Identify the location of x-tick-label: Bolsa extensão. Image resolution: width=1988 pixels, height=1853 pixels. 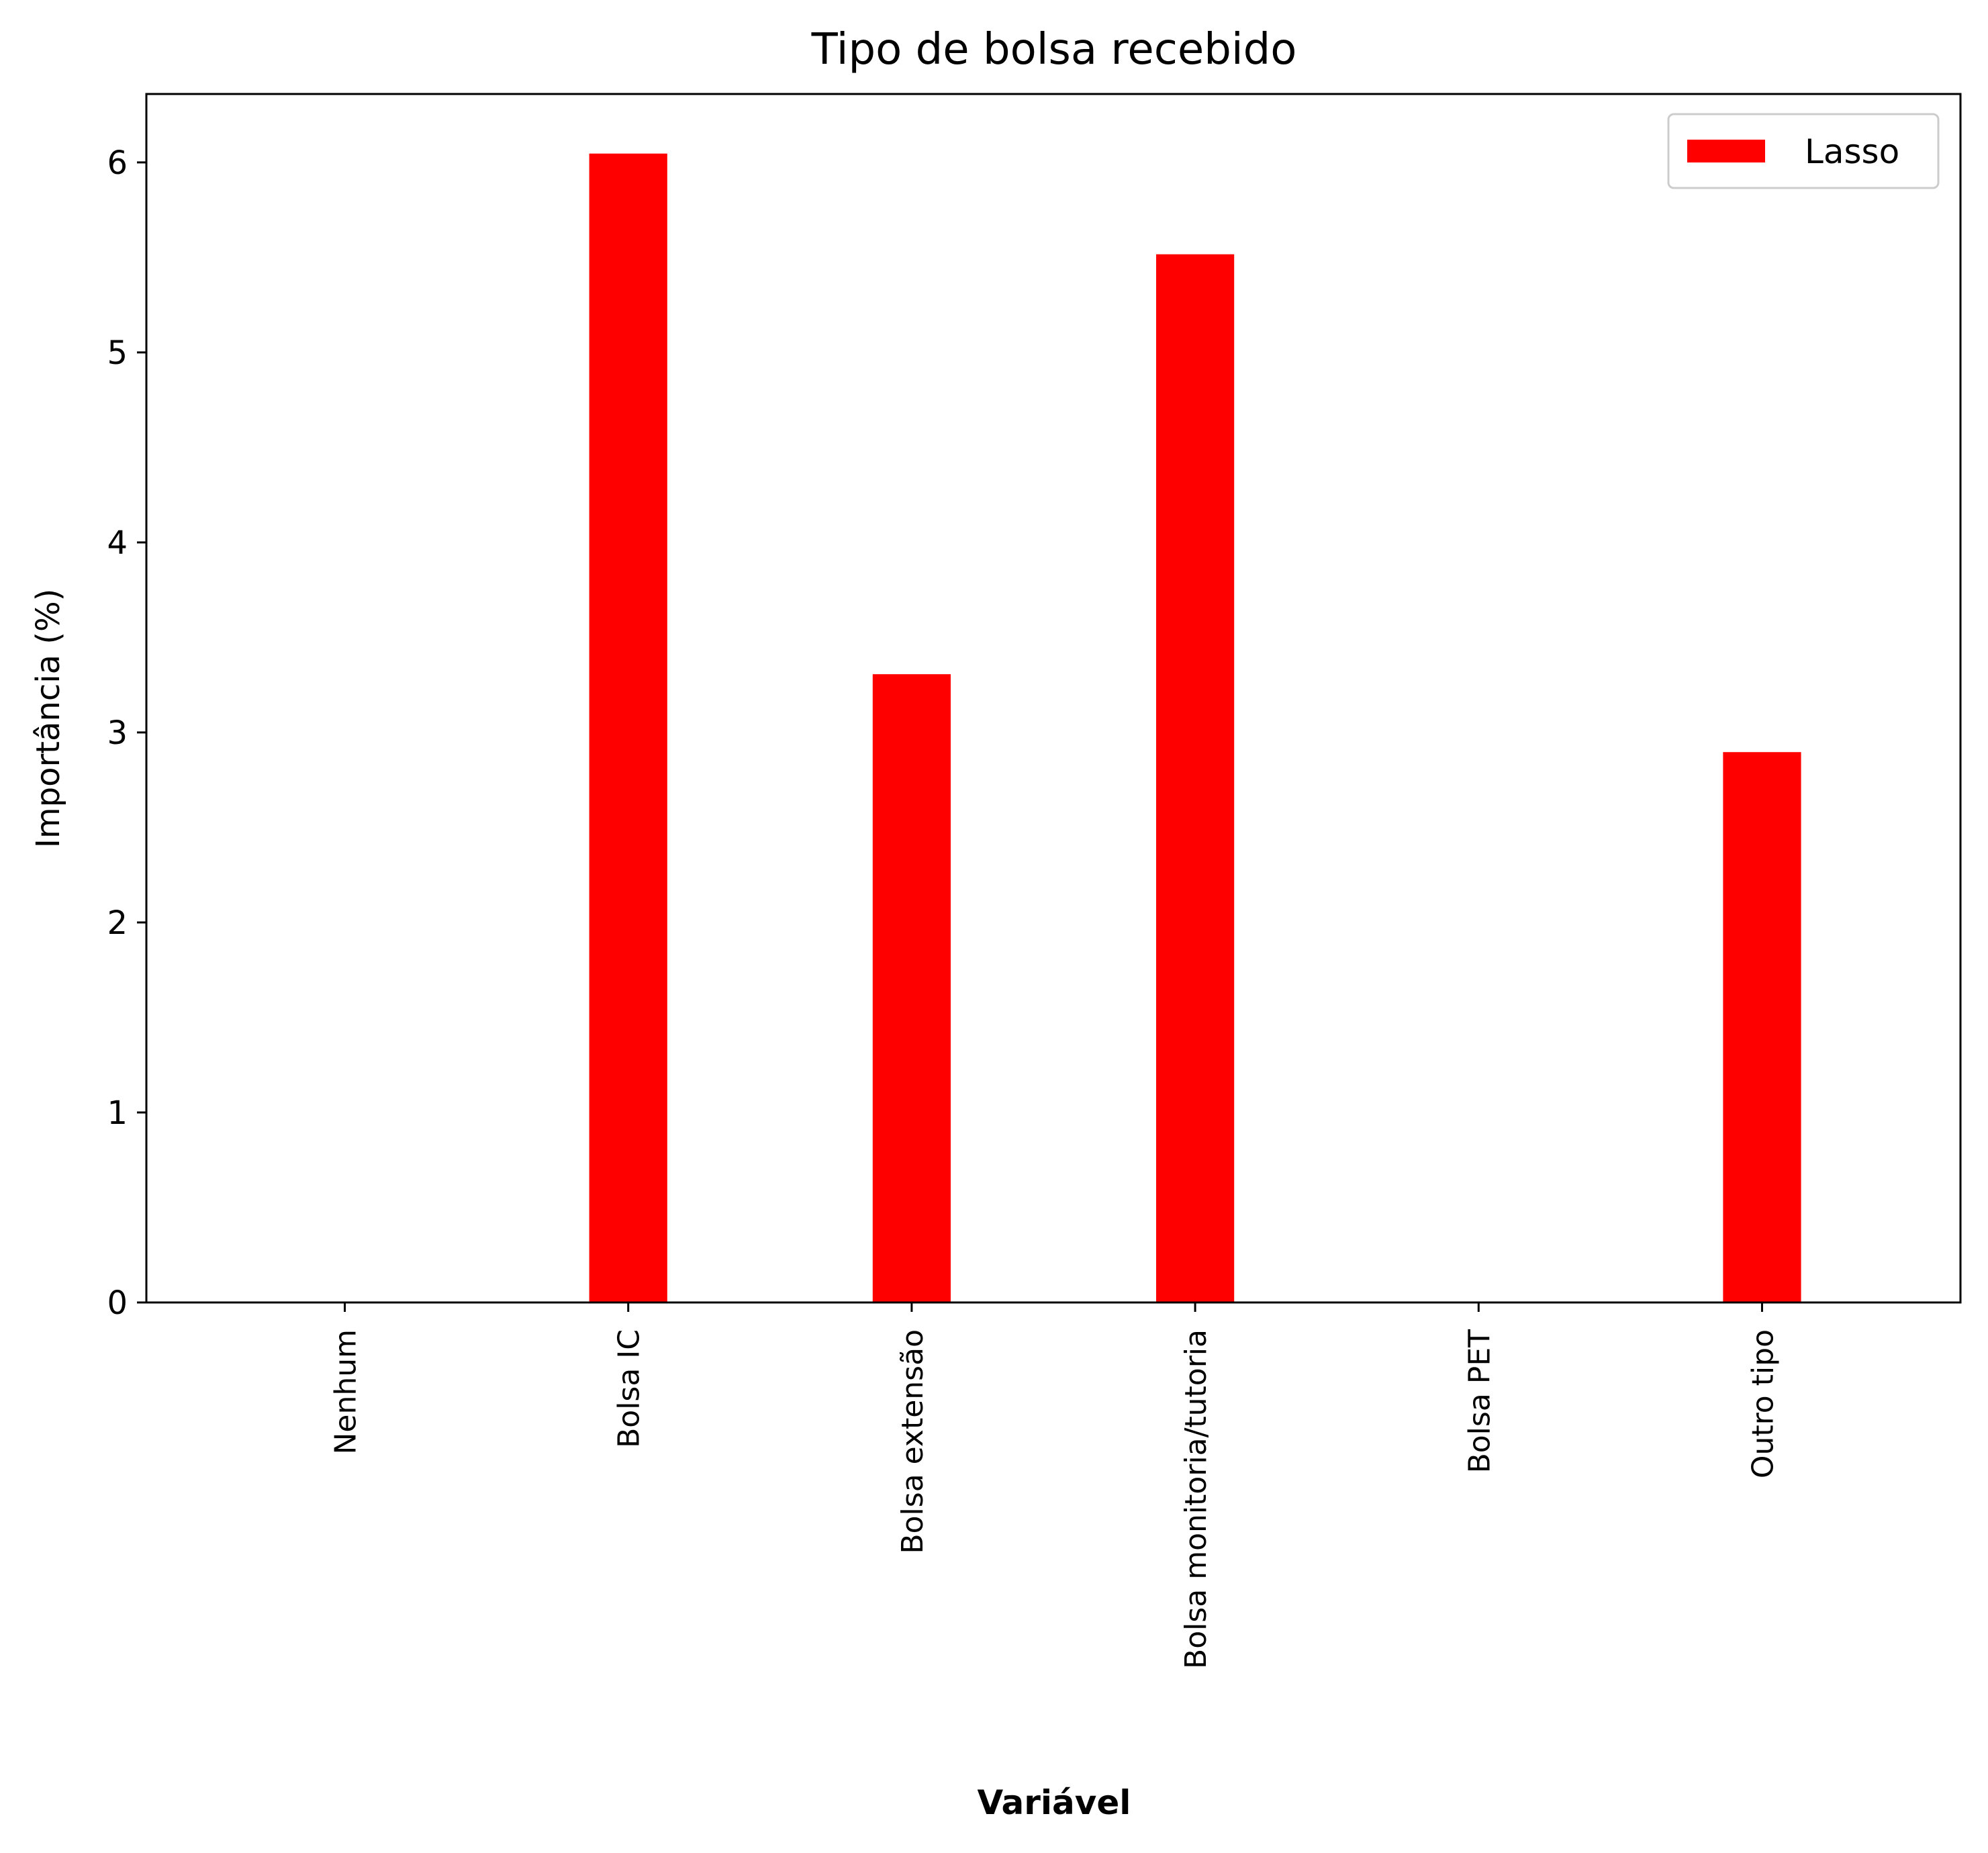
(913, 1441).